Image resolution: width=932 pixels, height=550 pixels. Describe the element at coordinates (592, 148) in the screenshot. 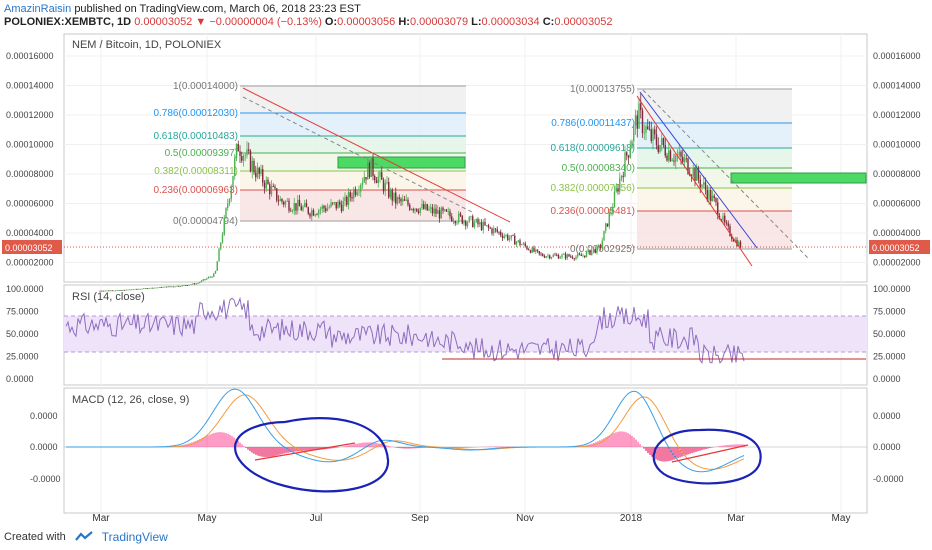

I see `fib-level-label: 0.618(0.00009618)` at that location.